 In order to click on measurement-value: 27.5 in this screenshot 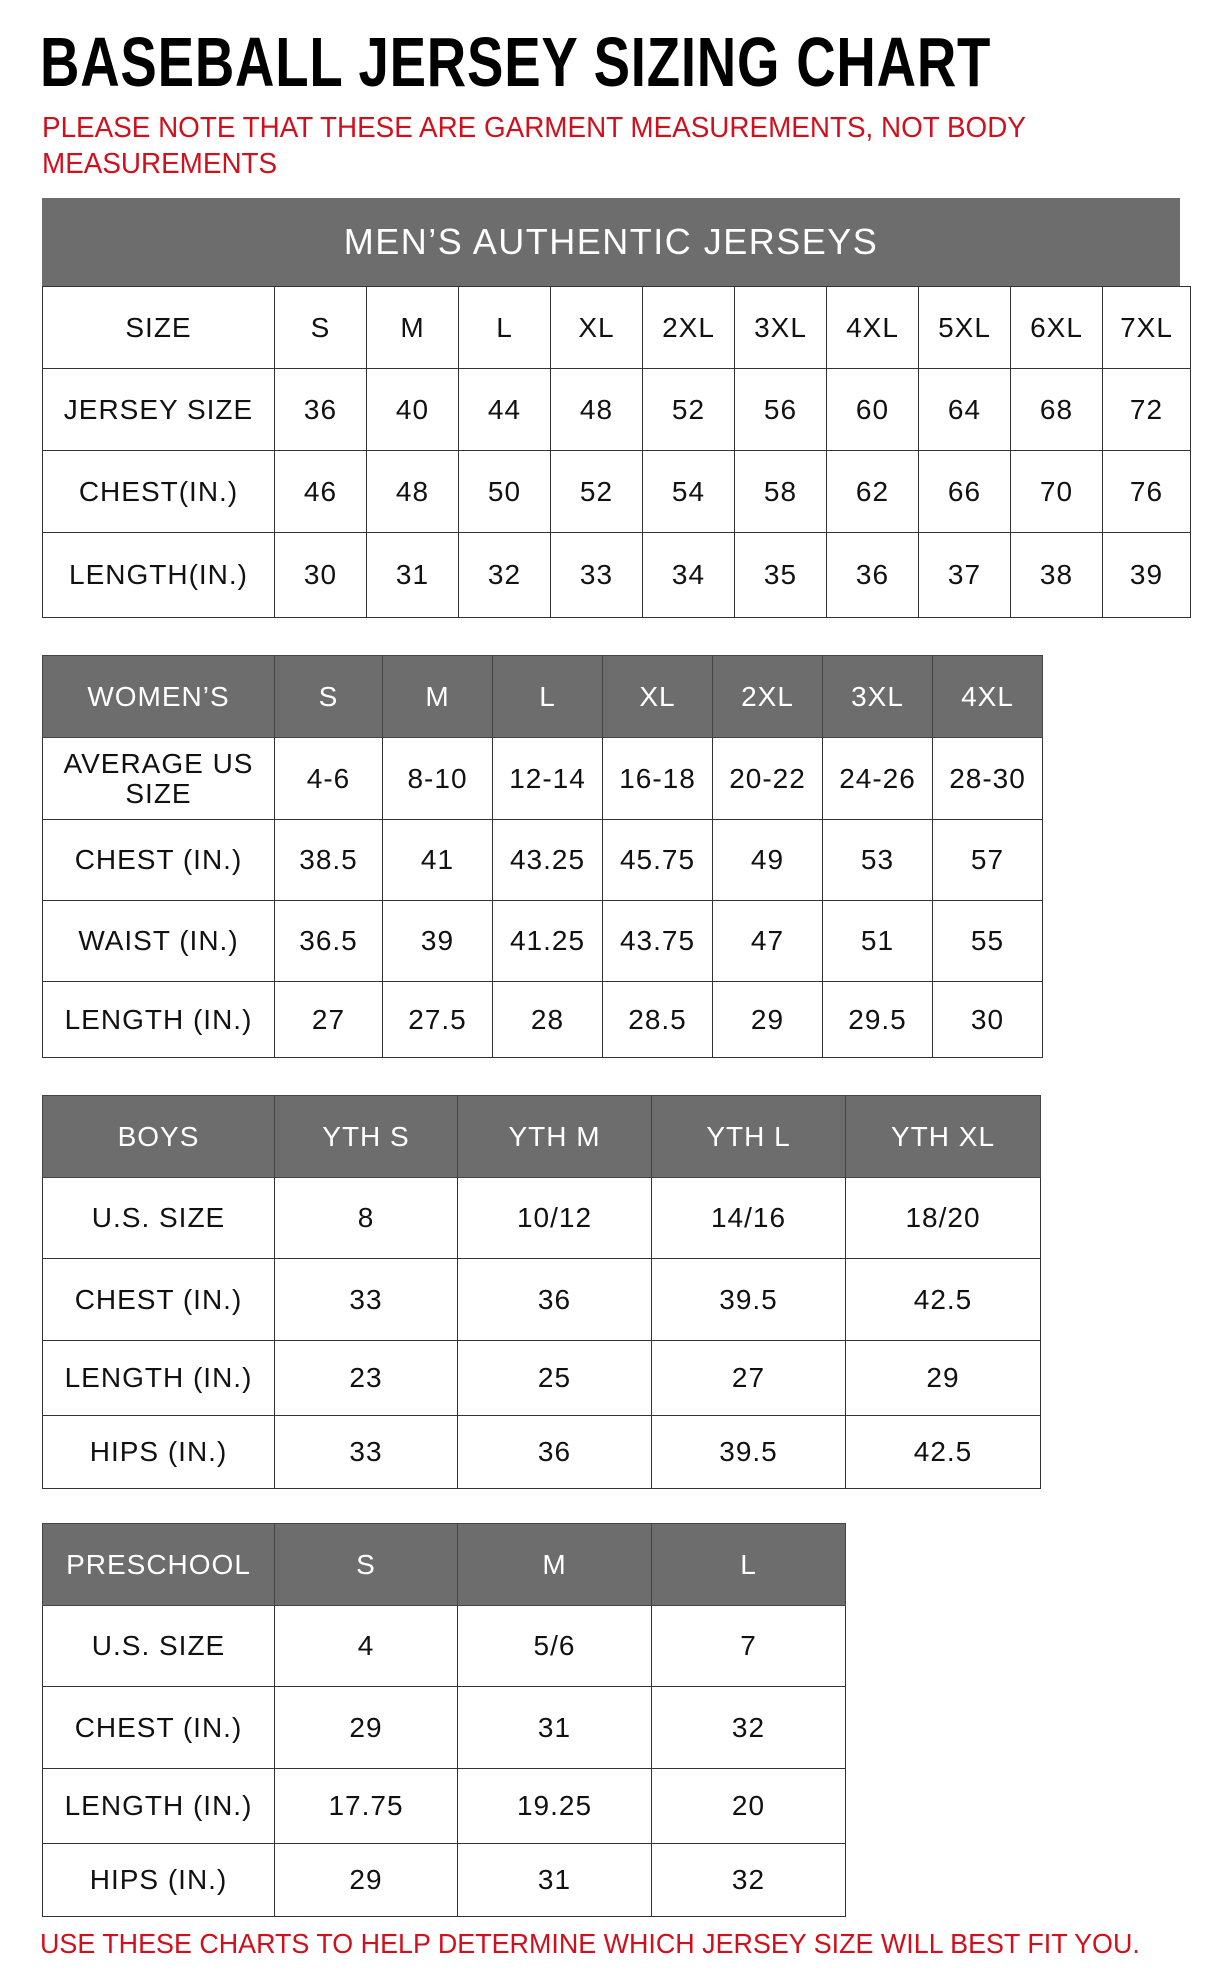, I will do `click(437, 1019)`.